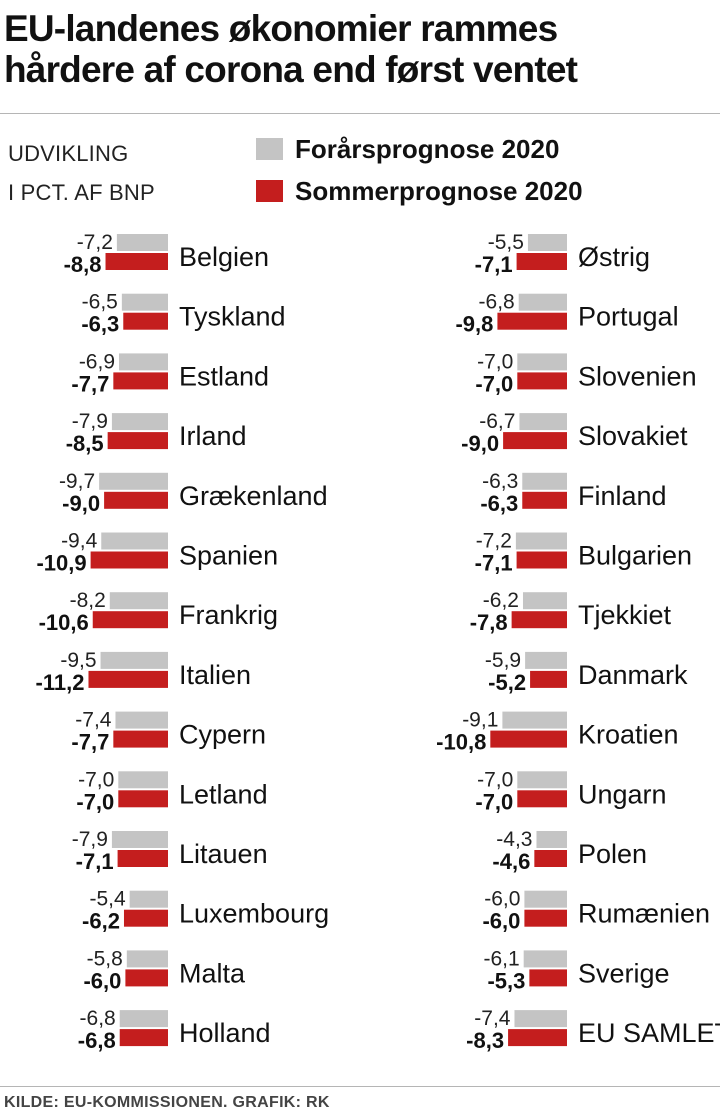 The width and height of the screenshot is (720, 1119). What do you see at coordinates (548, 978) in the screenshot?
I see `bar-summer-sverige` at bounding box center [548, 978].